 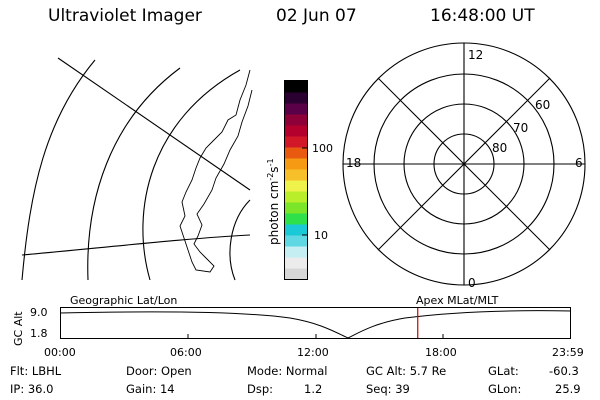 I want to click on lat-label-70: 70, so click(x=520, y=128).